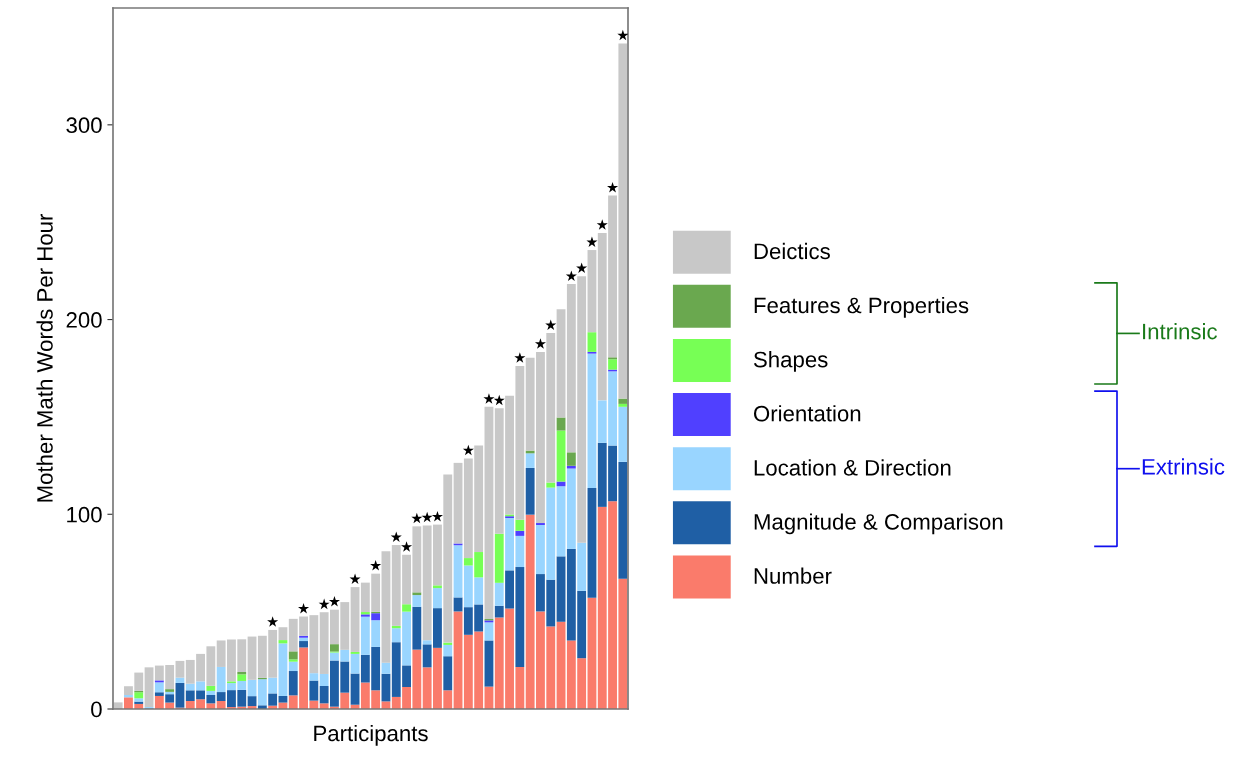  Describe the element at coordinates (793, 575) in the screenshot. I see `legend-label: Number` at that location.